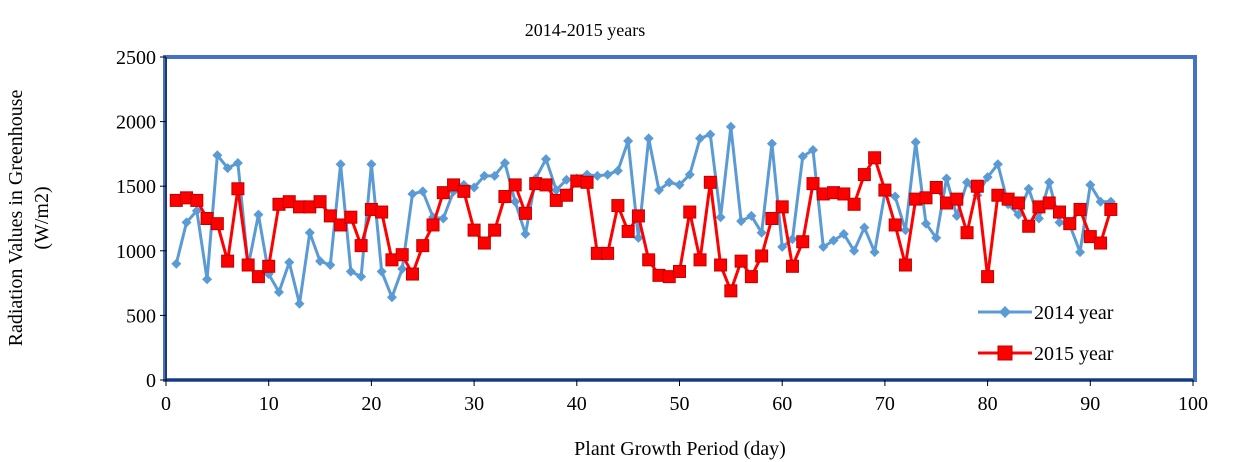 This screenshot has width=1250, height=462. I want to click on x-tick-label: 40, so click(577, 404).